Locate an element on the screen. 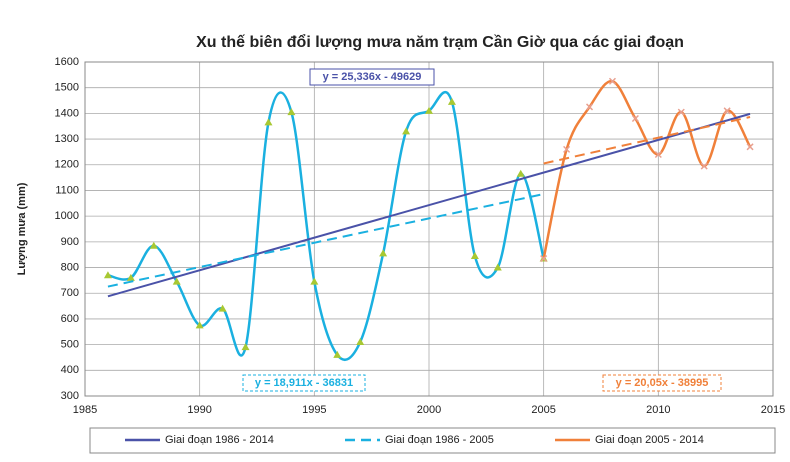 The width and height of the screenshot is (790, 462). y-tick-label: 300 is located at coordinates (70, 396).